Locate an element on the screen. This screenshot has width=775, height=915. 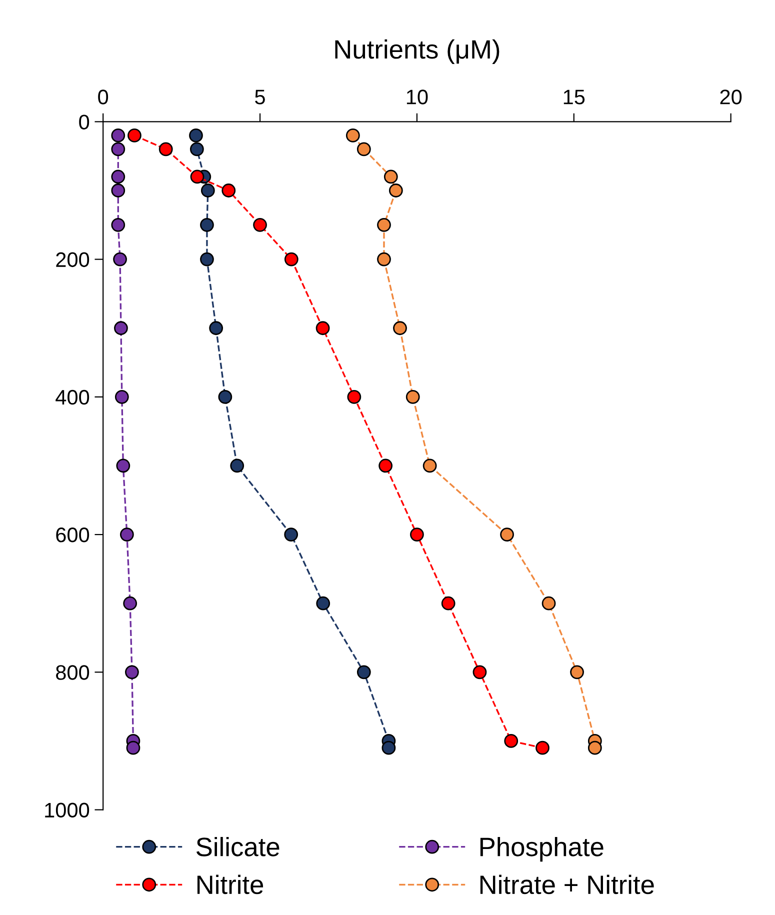
y-tick-label: 400 is located at coordinates (73, 397).